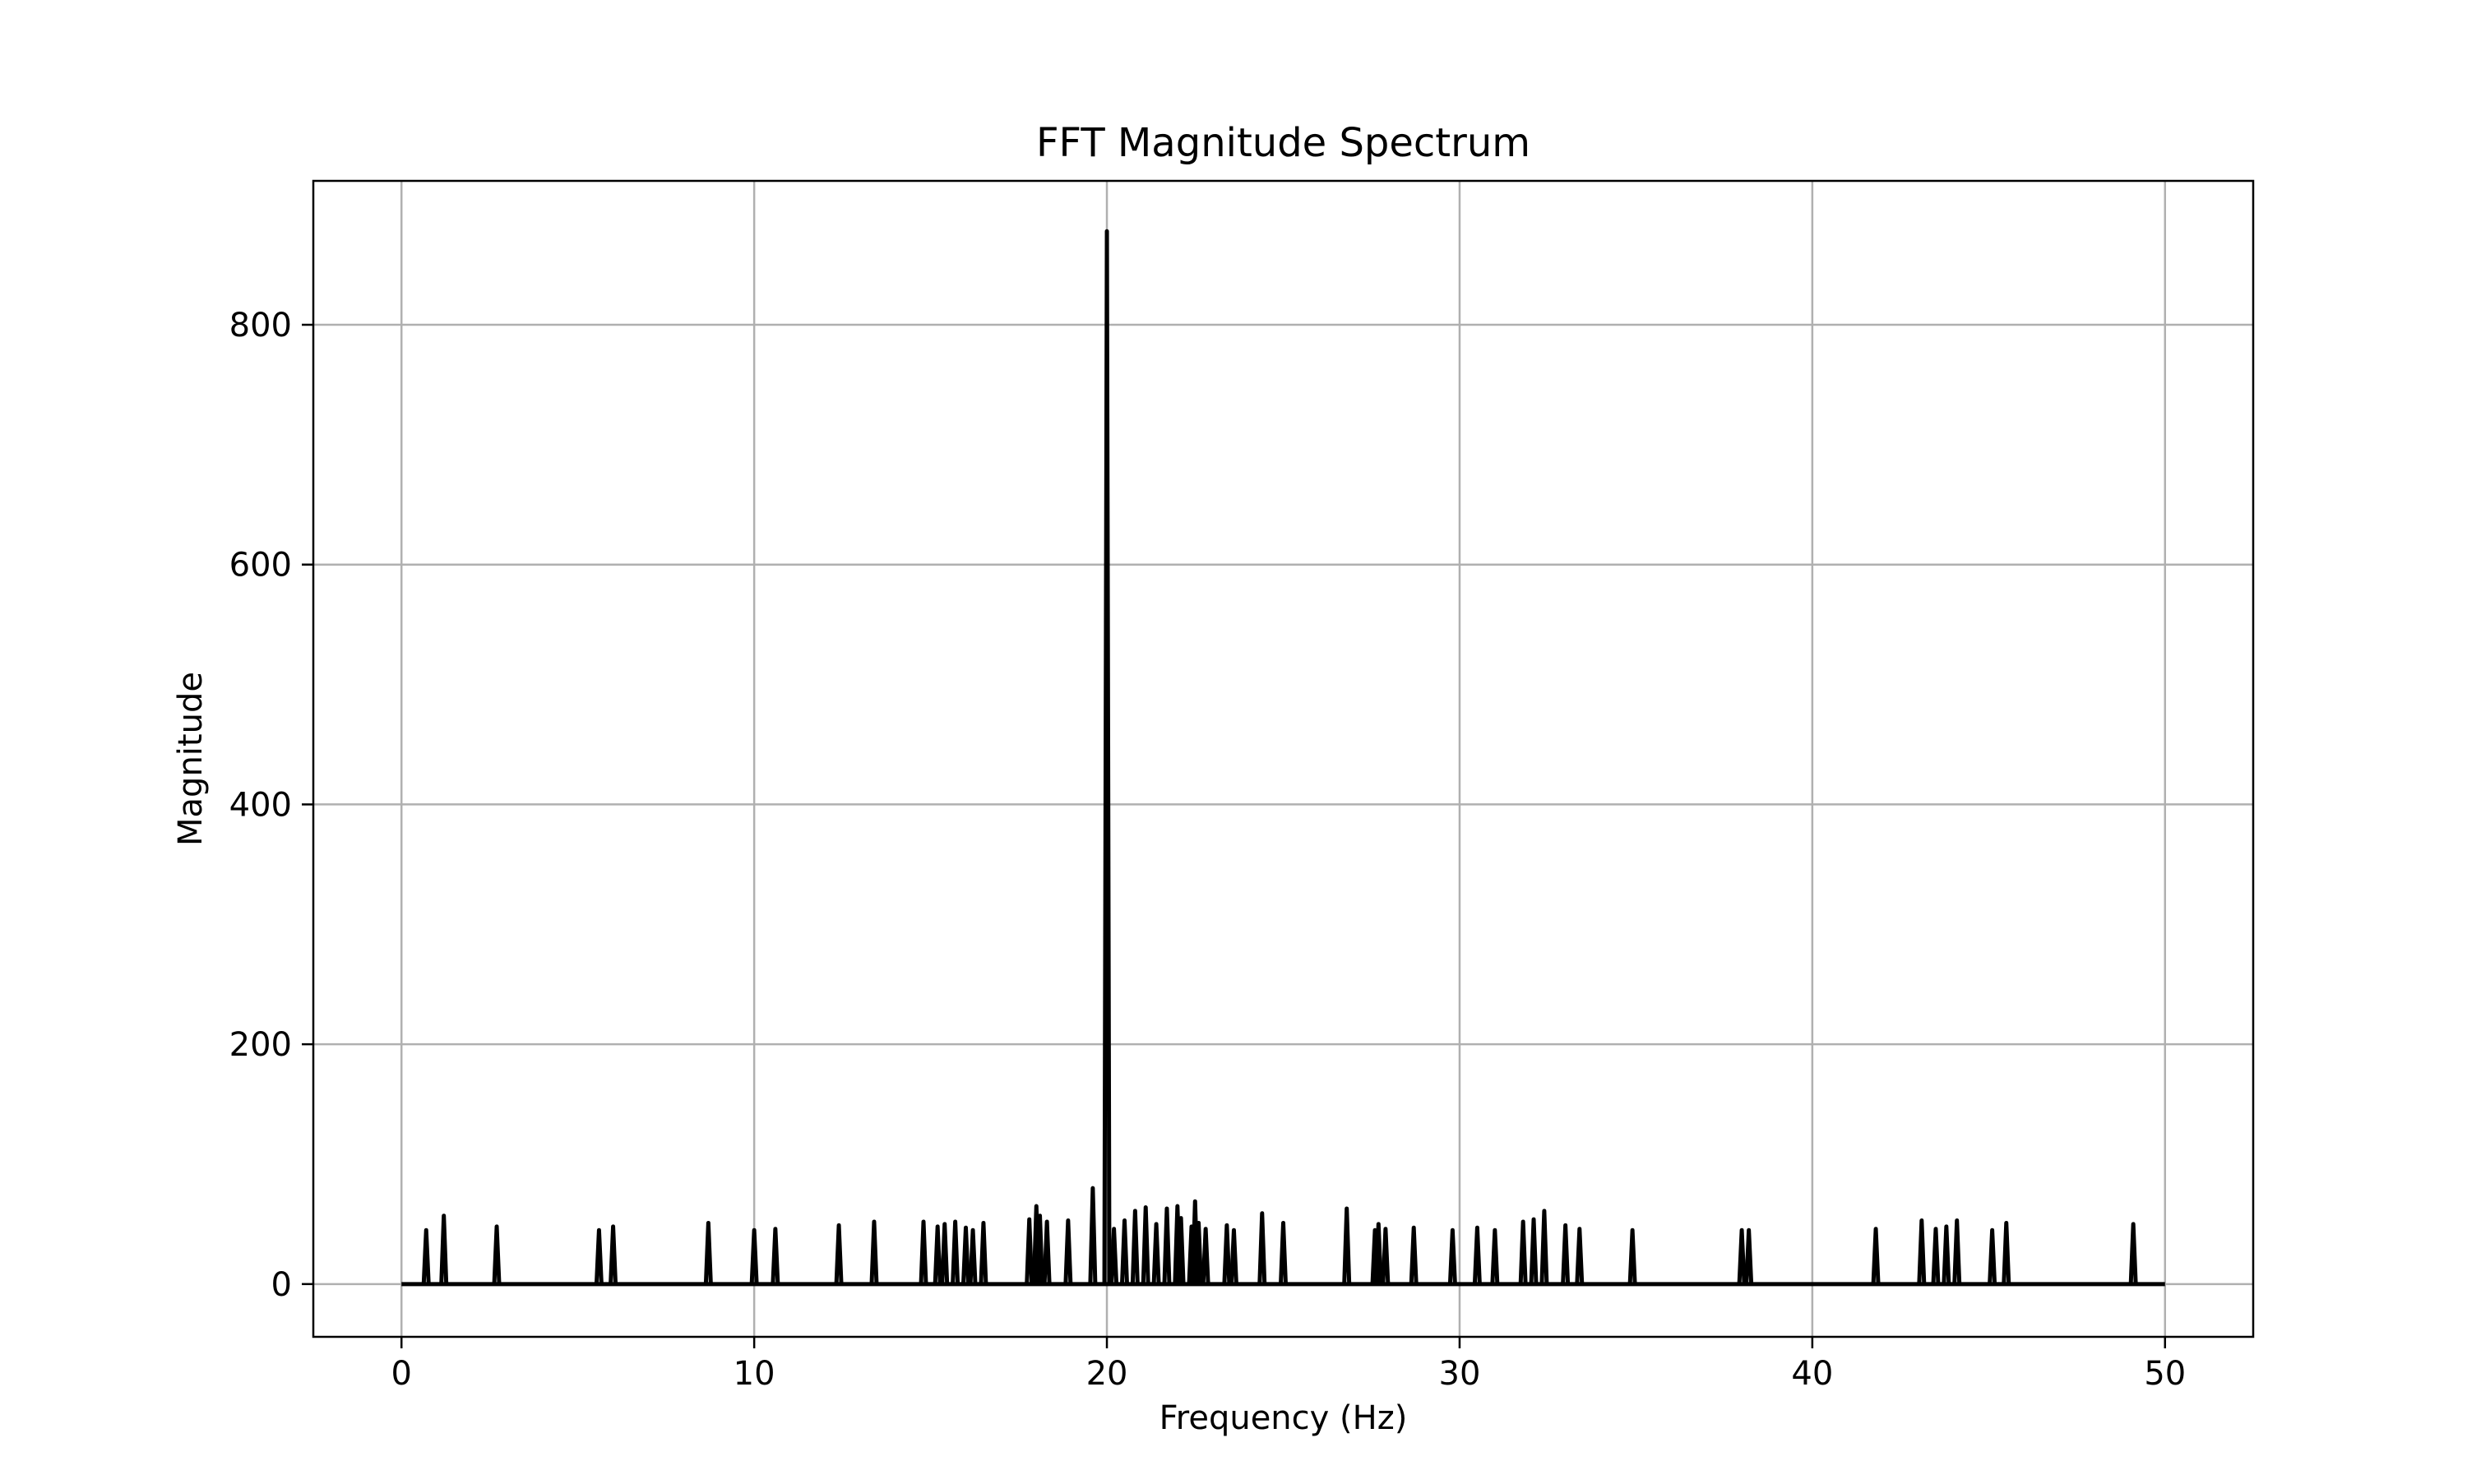  Describe the element at coordinates (191, 759) in the screenshot. I see `y-axis-label: Magnitude` at that location.